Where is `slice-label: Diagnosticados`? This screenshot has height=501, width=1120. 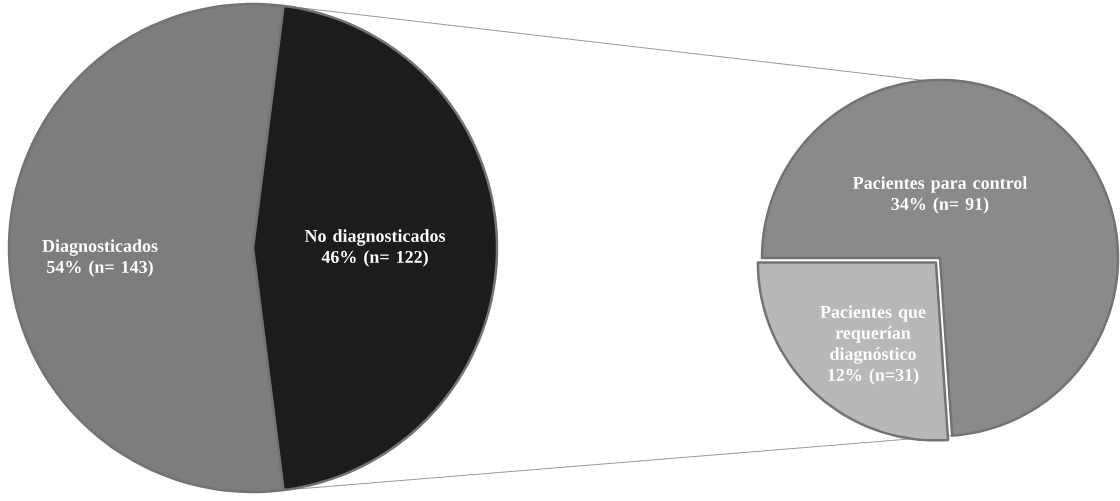 slice-label: Diagnosticados is located at coordinates (100, 247).